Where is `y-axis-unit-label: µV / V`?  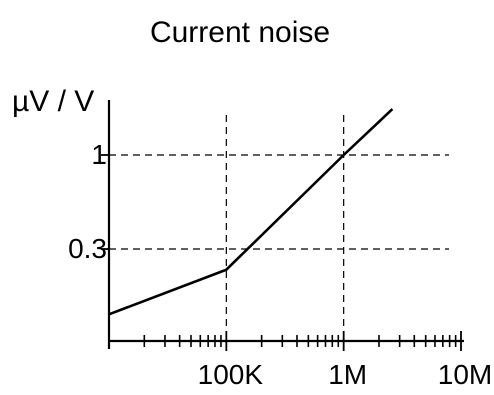 y-axis-unit-label: µV / V is located at coordinates (53, 101).